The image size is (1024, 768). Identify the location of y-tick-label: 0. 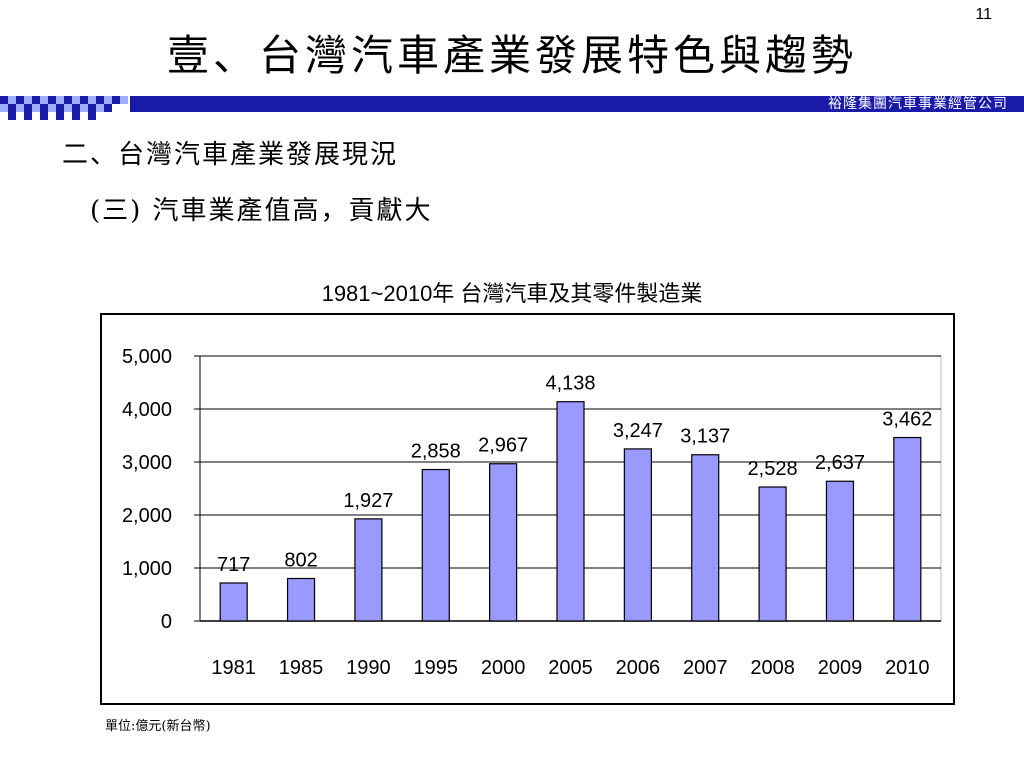
(166, 622).